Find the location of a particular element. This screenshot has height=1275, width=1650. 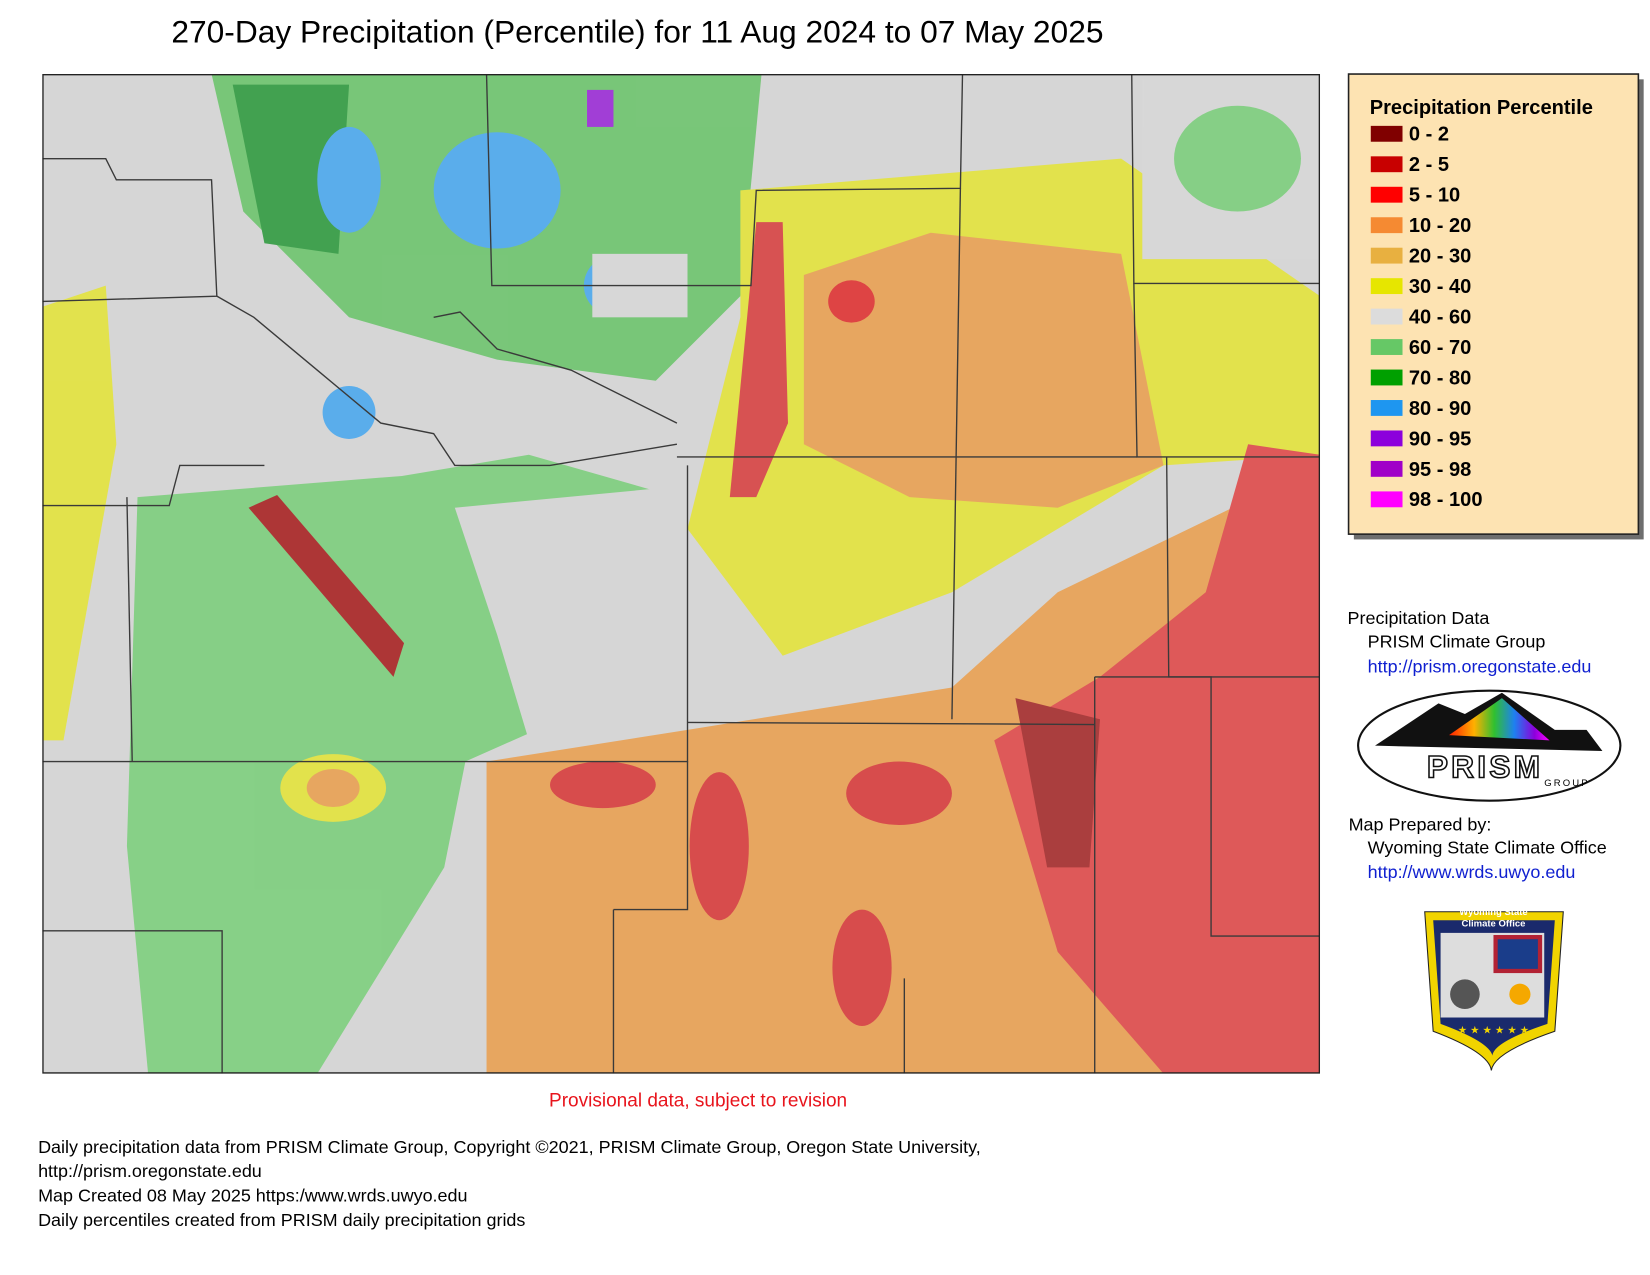

legend-label: 30 - 40 is located at coordinates (1440, 287).